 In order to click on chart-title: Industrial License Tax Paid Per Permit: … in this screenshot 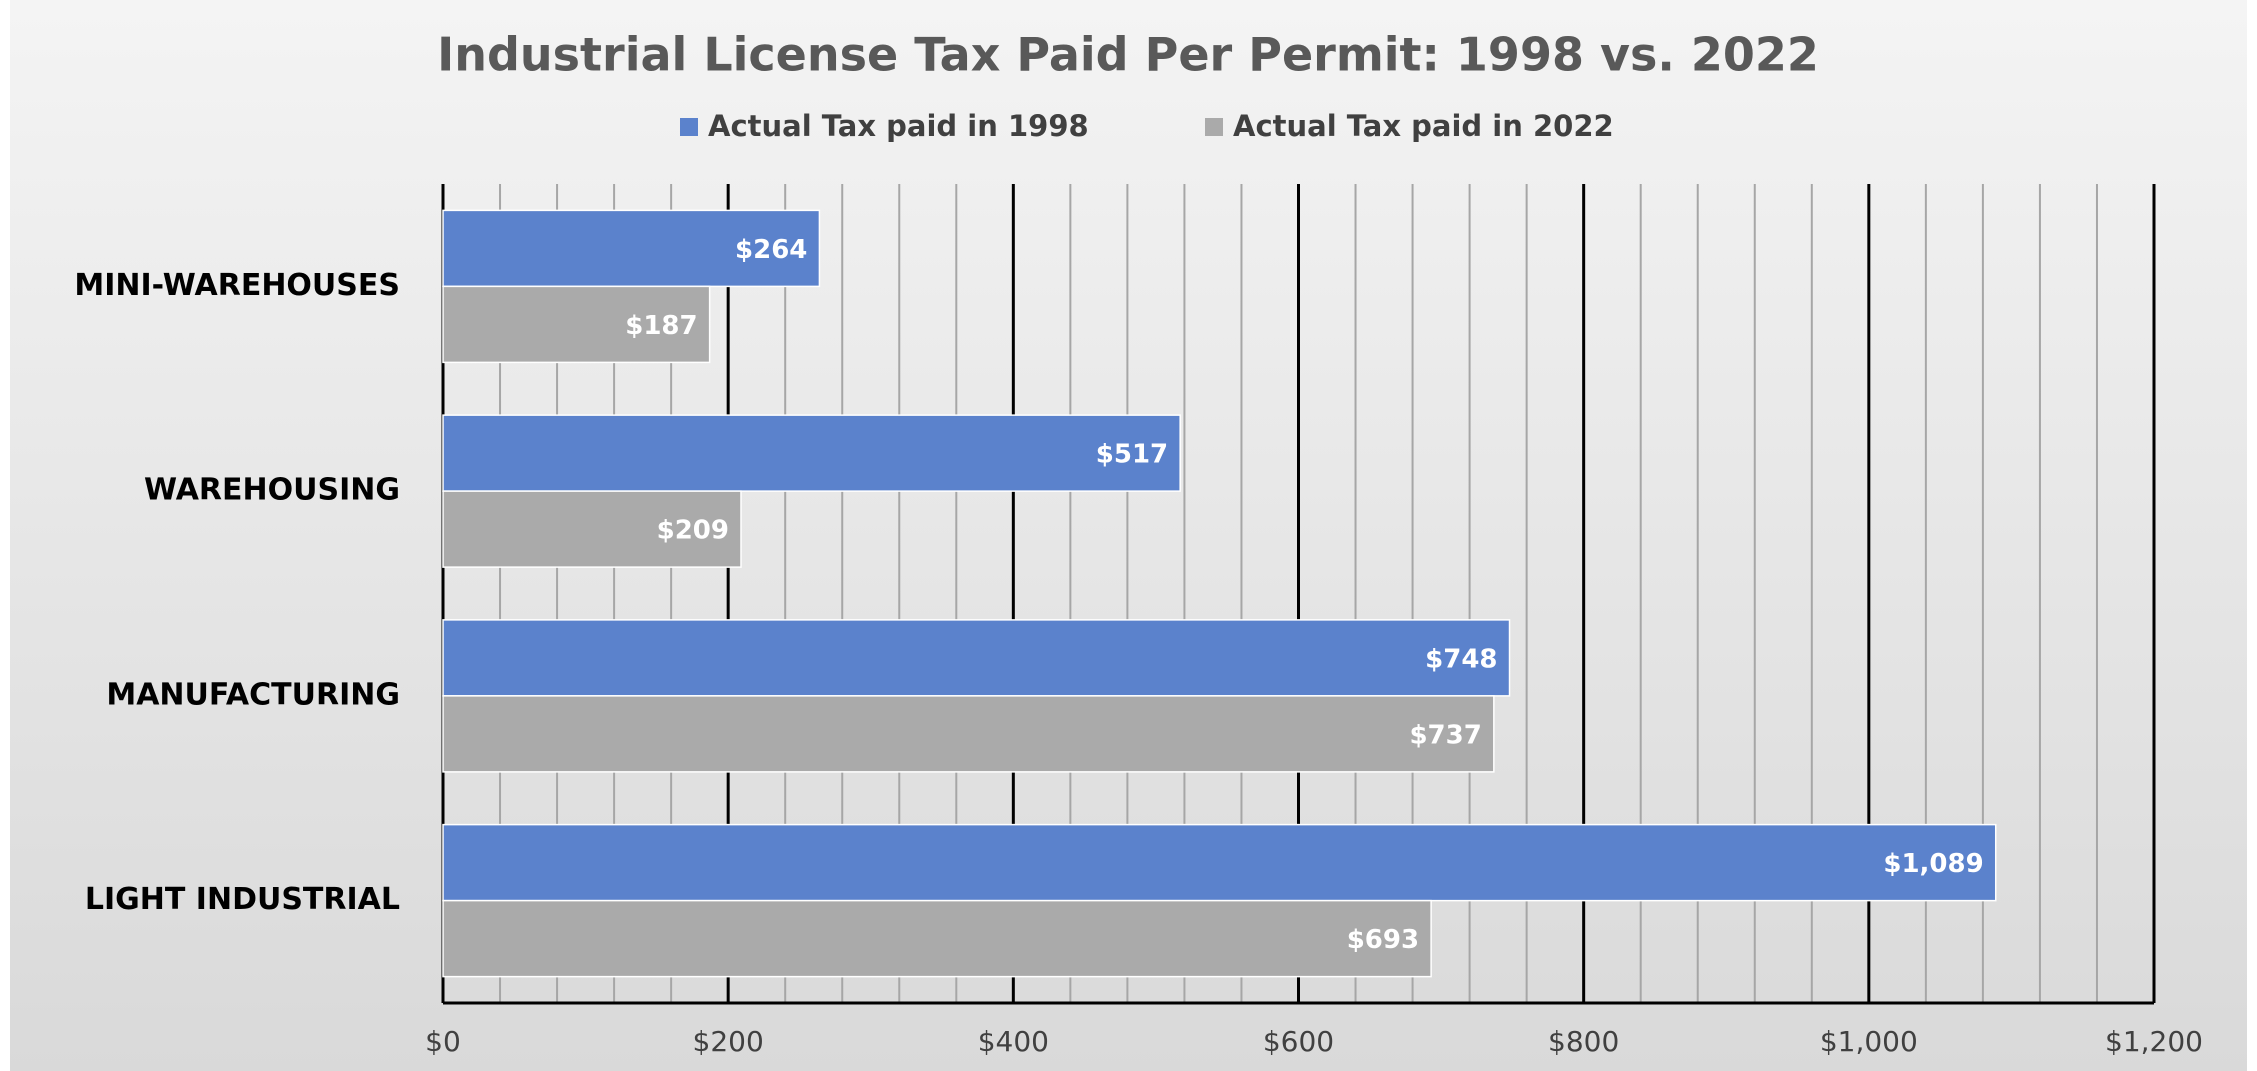, I will do `click(1128, 55)`.